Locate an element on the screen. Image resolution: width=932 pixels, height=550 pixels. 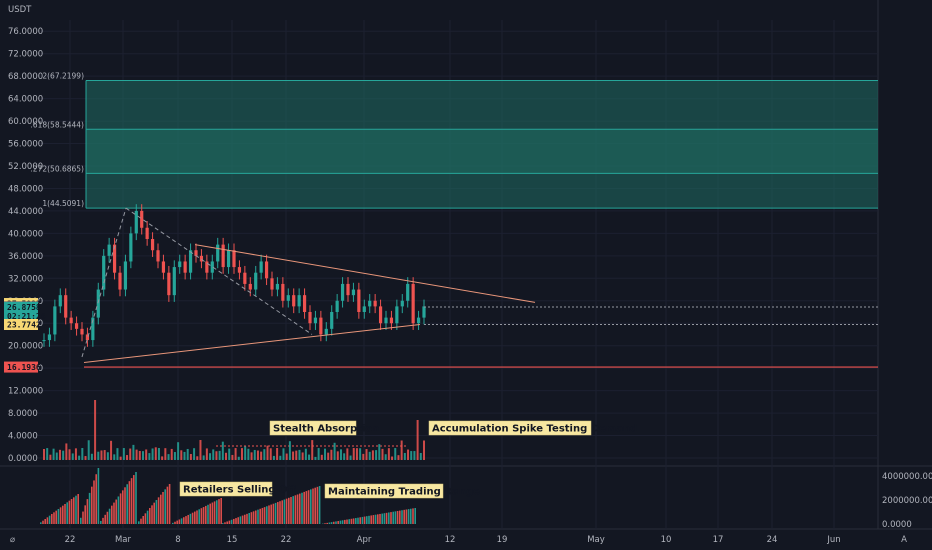
annotation-text: Maintaining Trading Range is located at coordinates (404, 492).